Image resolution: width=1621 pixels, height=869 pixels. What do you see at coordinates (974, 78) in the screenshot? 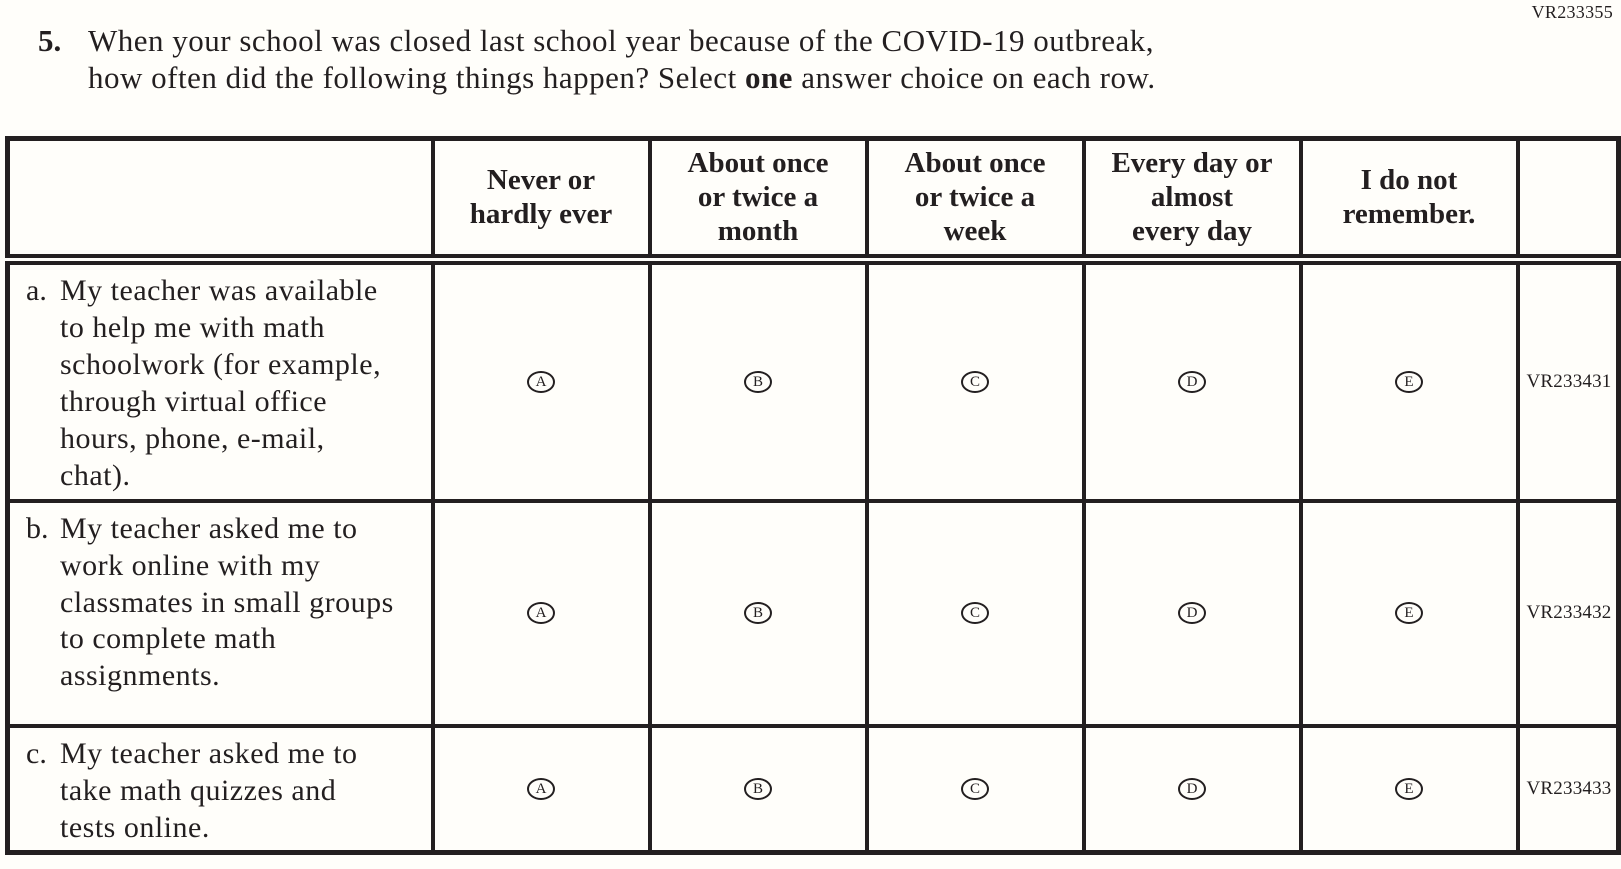
I see `question-line-2-post: answer choice on each row.` at bounding box center [974, 78].